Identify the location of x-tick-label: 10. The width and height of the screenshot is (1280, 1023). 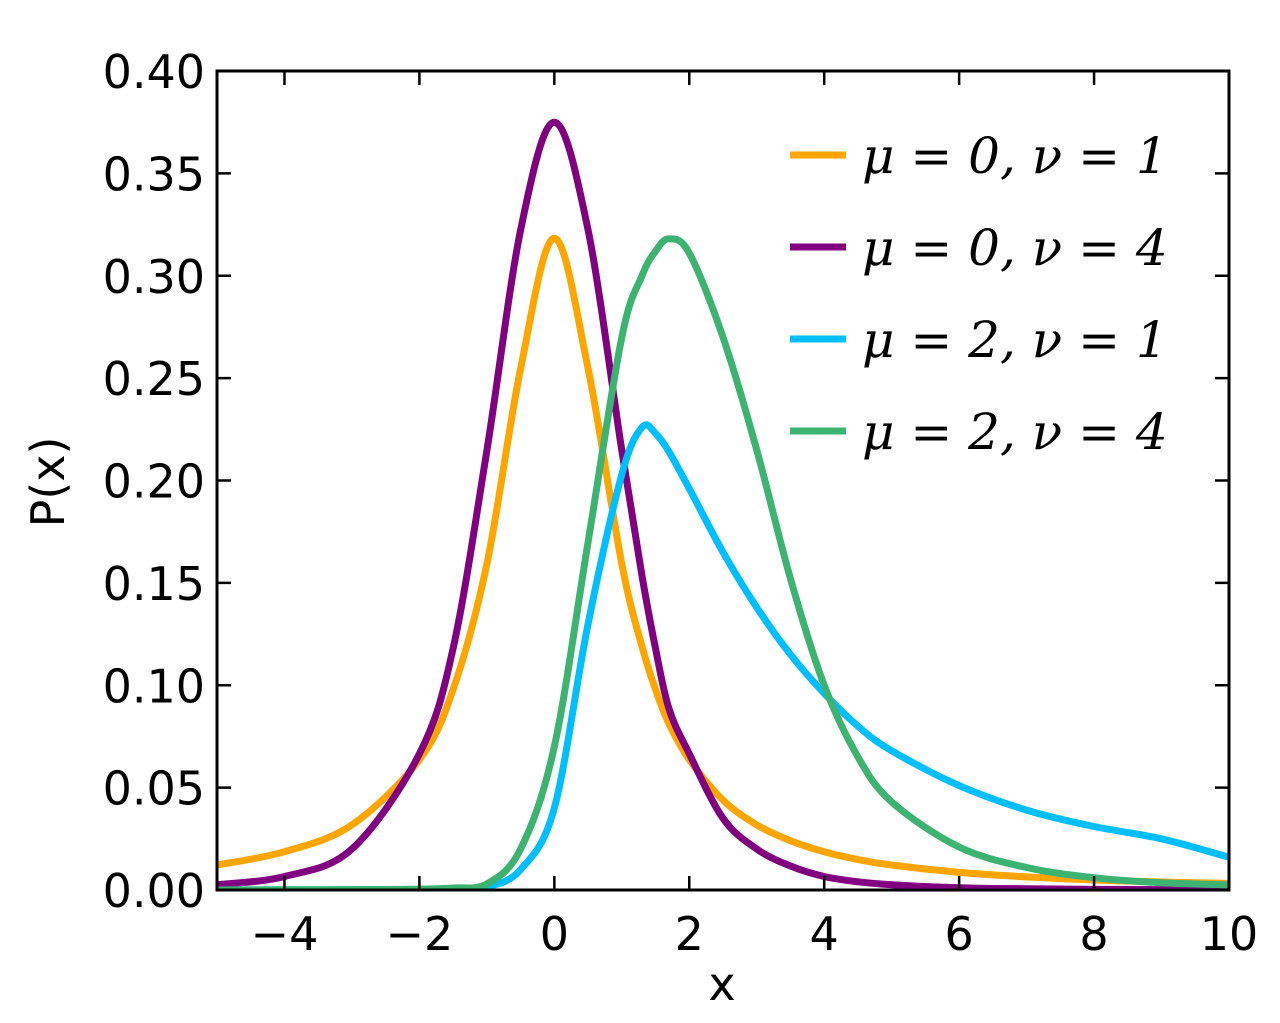
(1229, 934).